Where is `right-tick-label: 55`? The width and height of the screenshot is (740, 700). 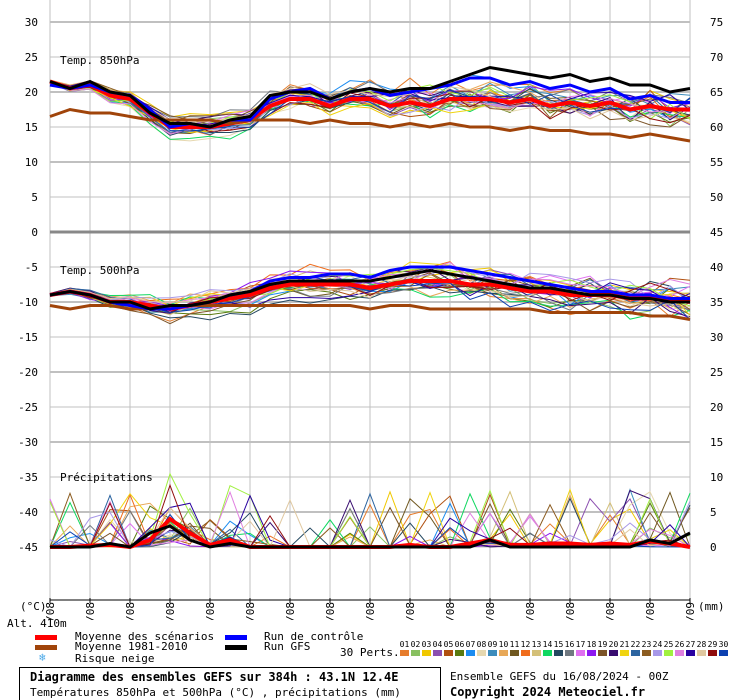
right-tick-label: 55 is located at coordinates (716, 162).